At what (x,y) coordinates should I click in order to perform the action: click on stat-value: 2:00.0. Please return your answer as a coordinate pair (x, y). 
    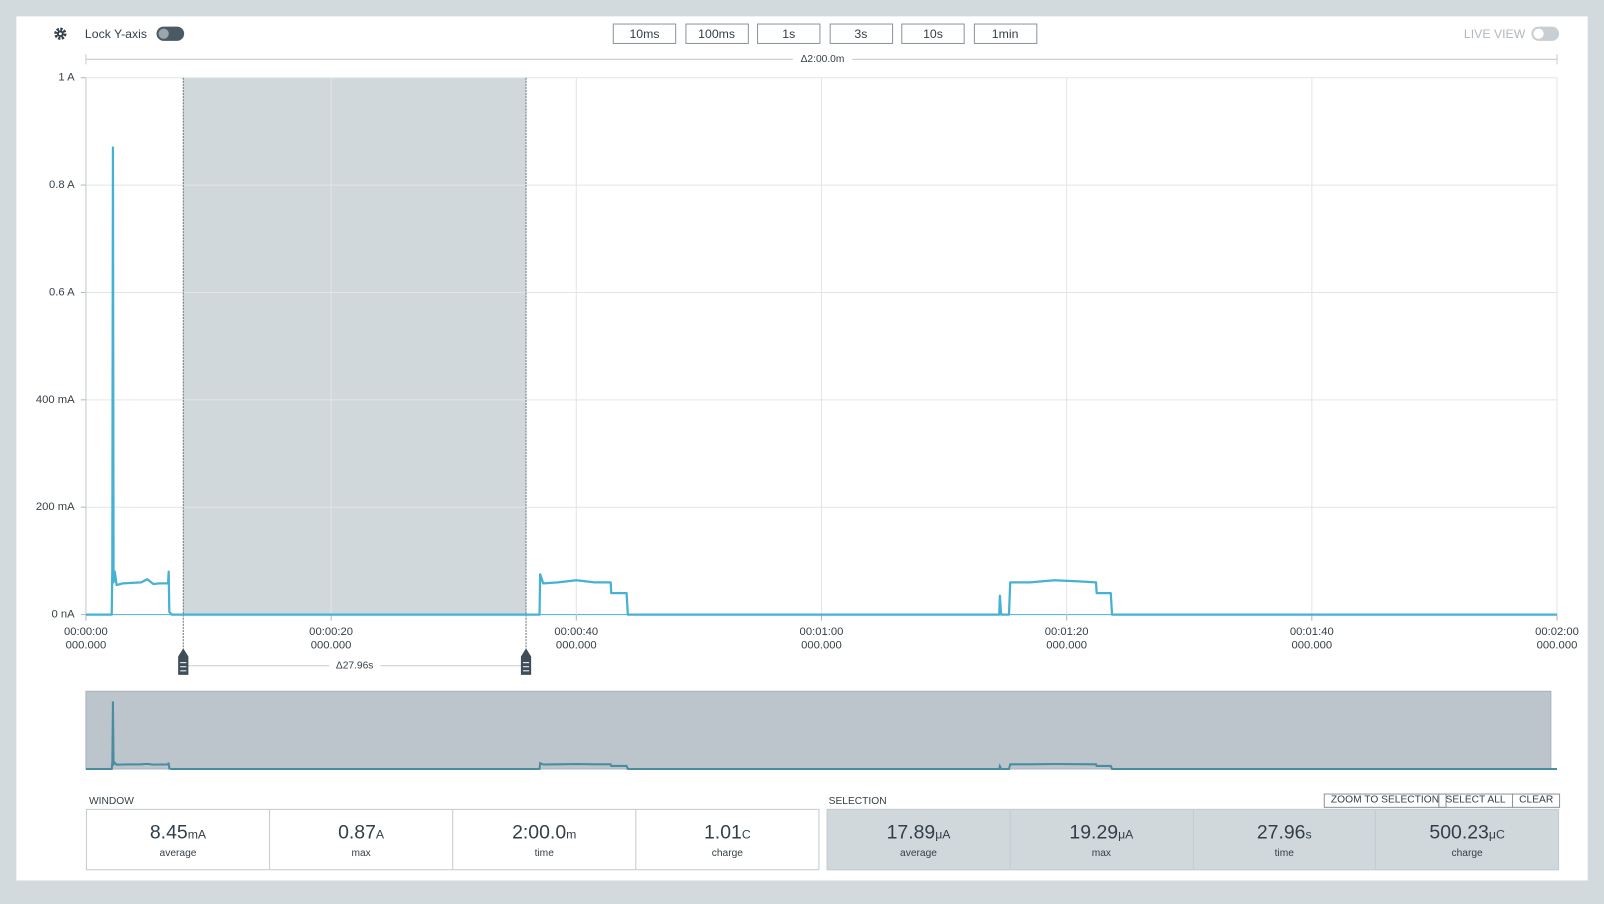
    Looking at the image, I should click on (539, 833).